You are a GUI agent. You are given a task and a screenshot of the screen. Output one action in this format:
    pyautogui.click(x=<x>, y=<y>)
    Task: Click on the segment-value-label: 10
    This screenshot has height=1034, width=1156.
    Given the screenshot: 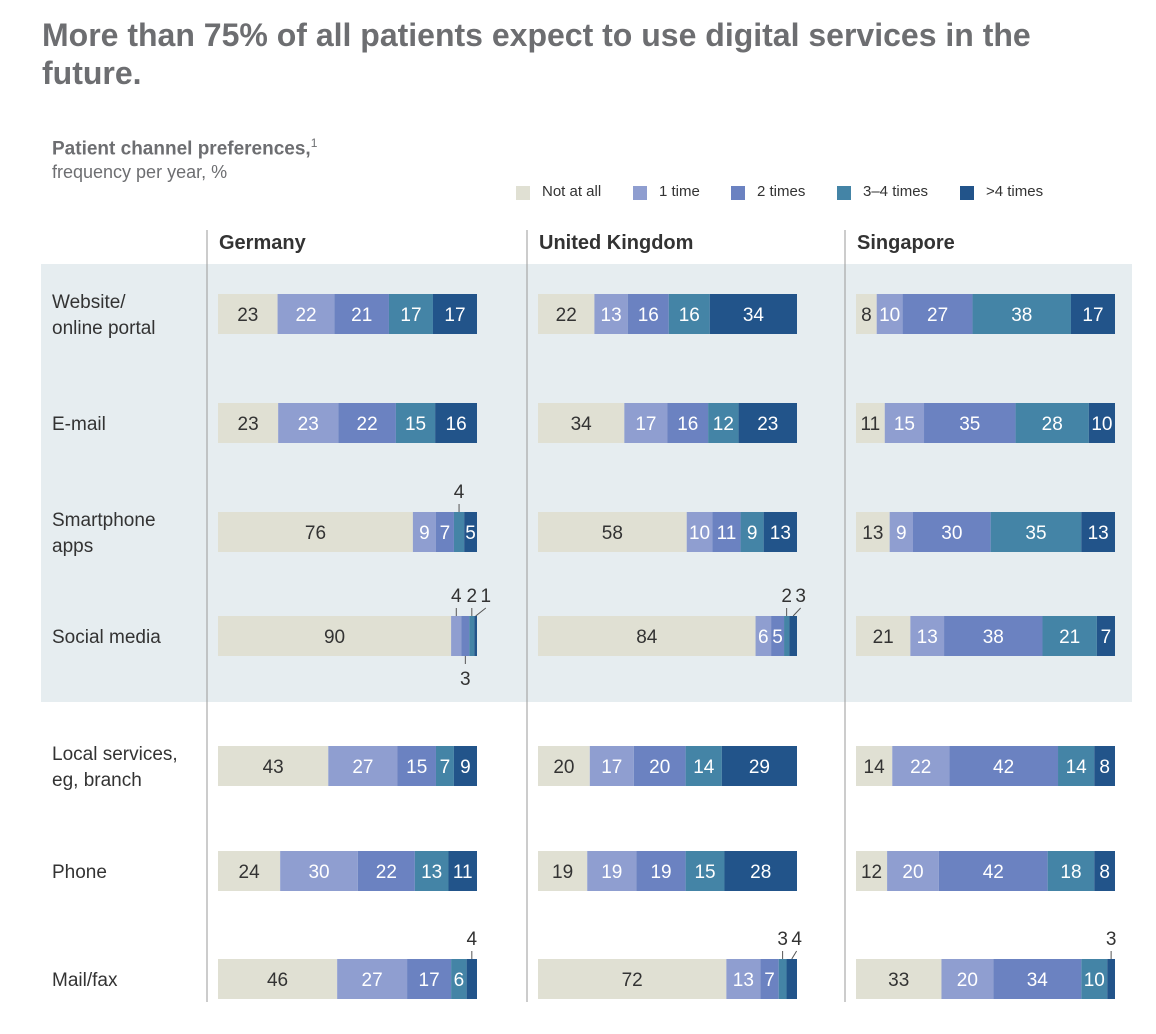 What is the action you would take?
    pyautogui.click(x=889, y=315)
    